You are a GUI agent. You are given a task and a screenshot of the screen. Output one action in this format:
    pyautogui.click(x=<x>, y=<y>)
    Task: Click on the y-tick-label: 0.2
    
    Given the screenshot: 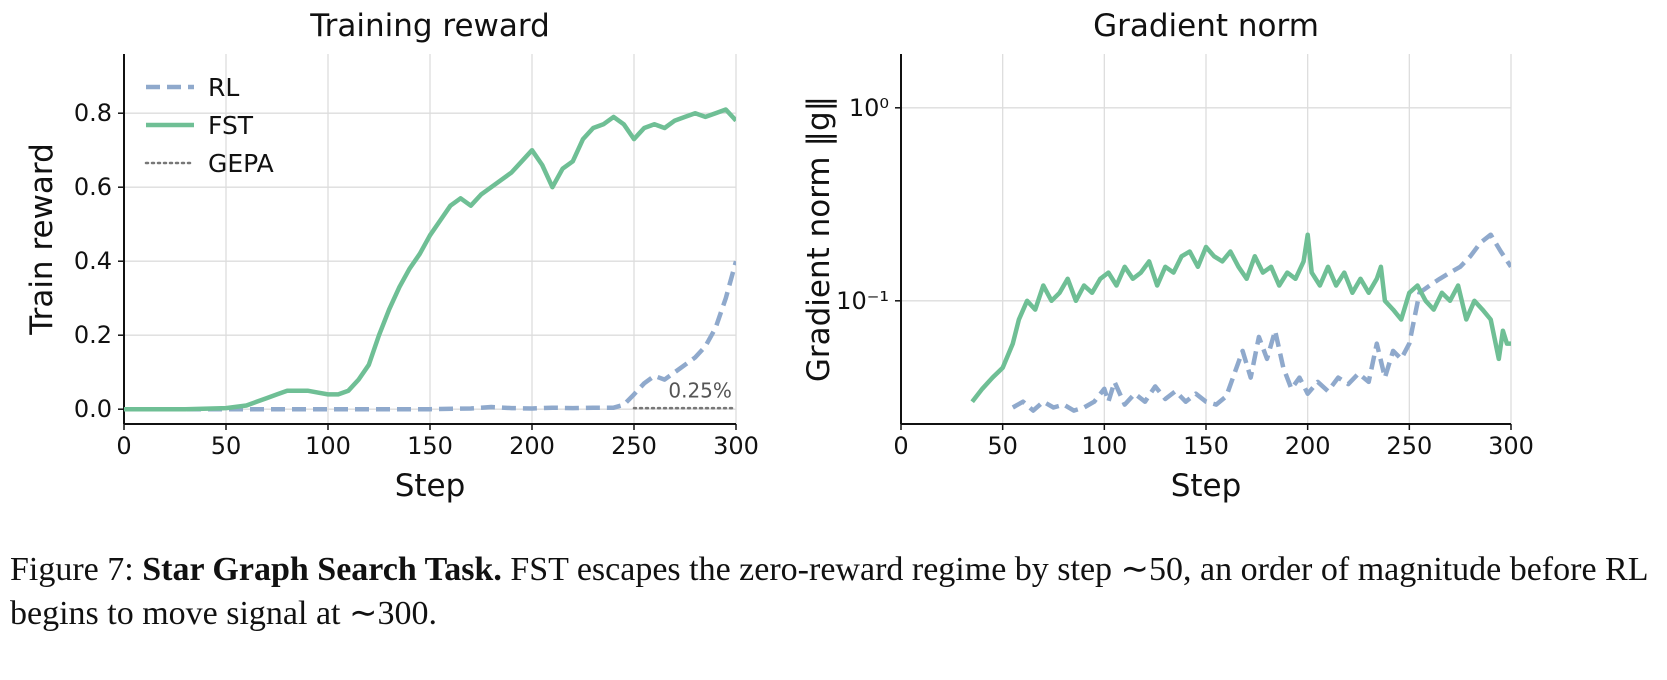 What is the action you would take?
    pyautogui.click(x=93, y=335)
    